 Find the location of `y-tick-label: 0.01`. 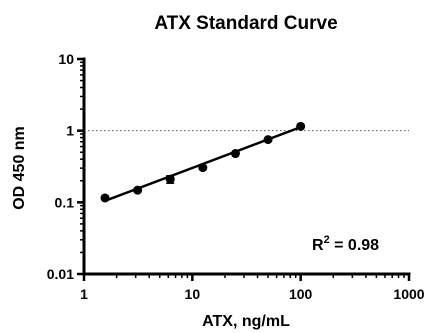

y-tick-label: 0.01 is located at coordinates (60, 274).